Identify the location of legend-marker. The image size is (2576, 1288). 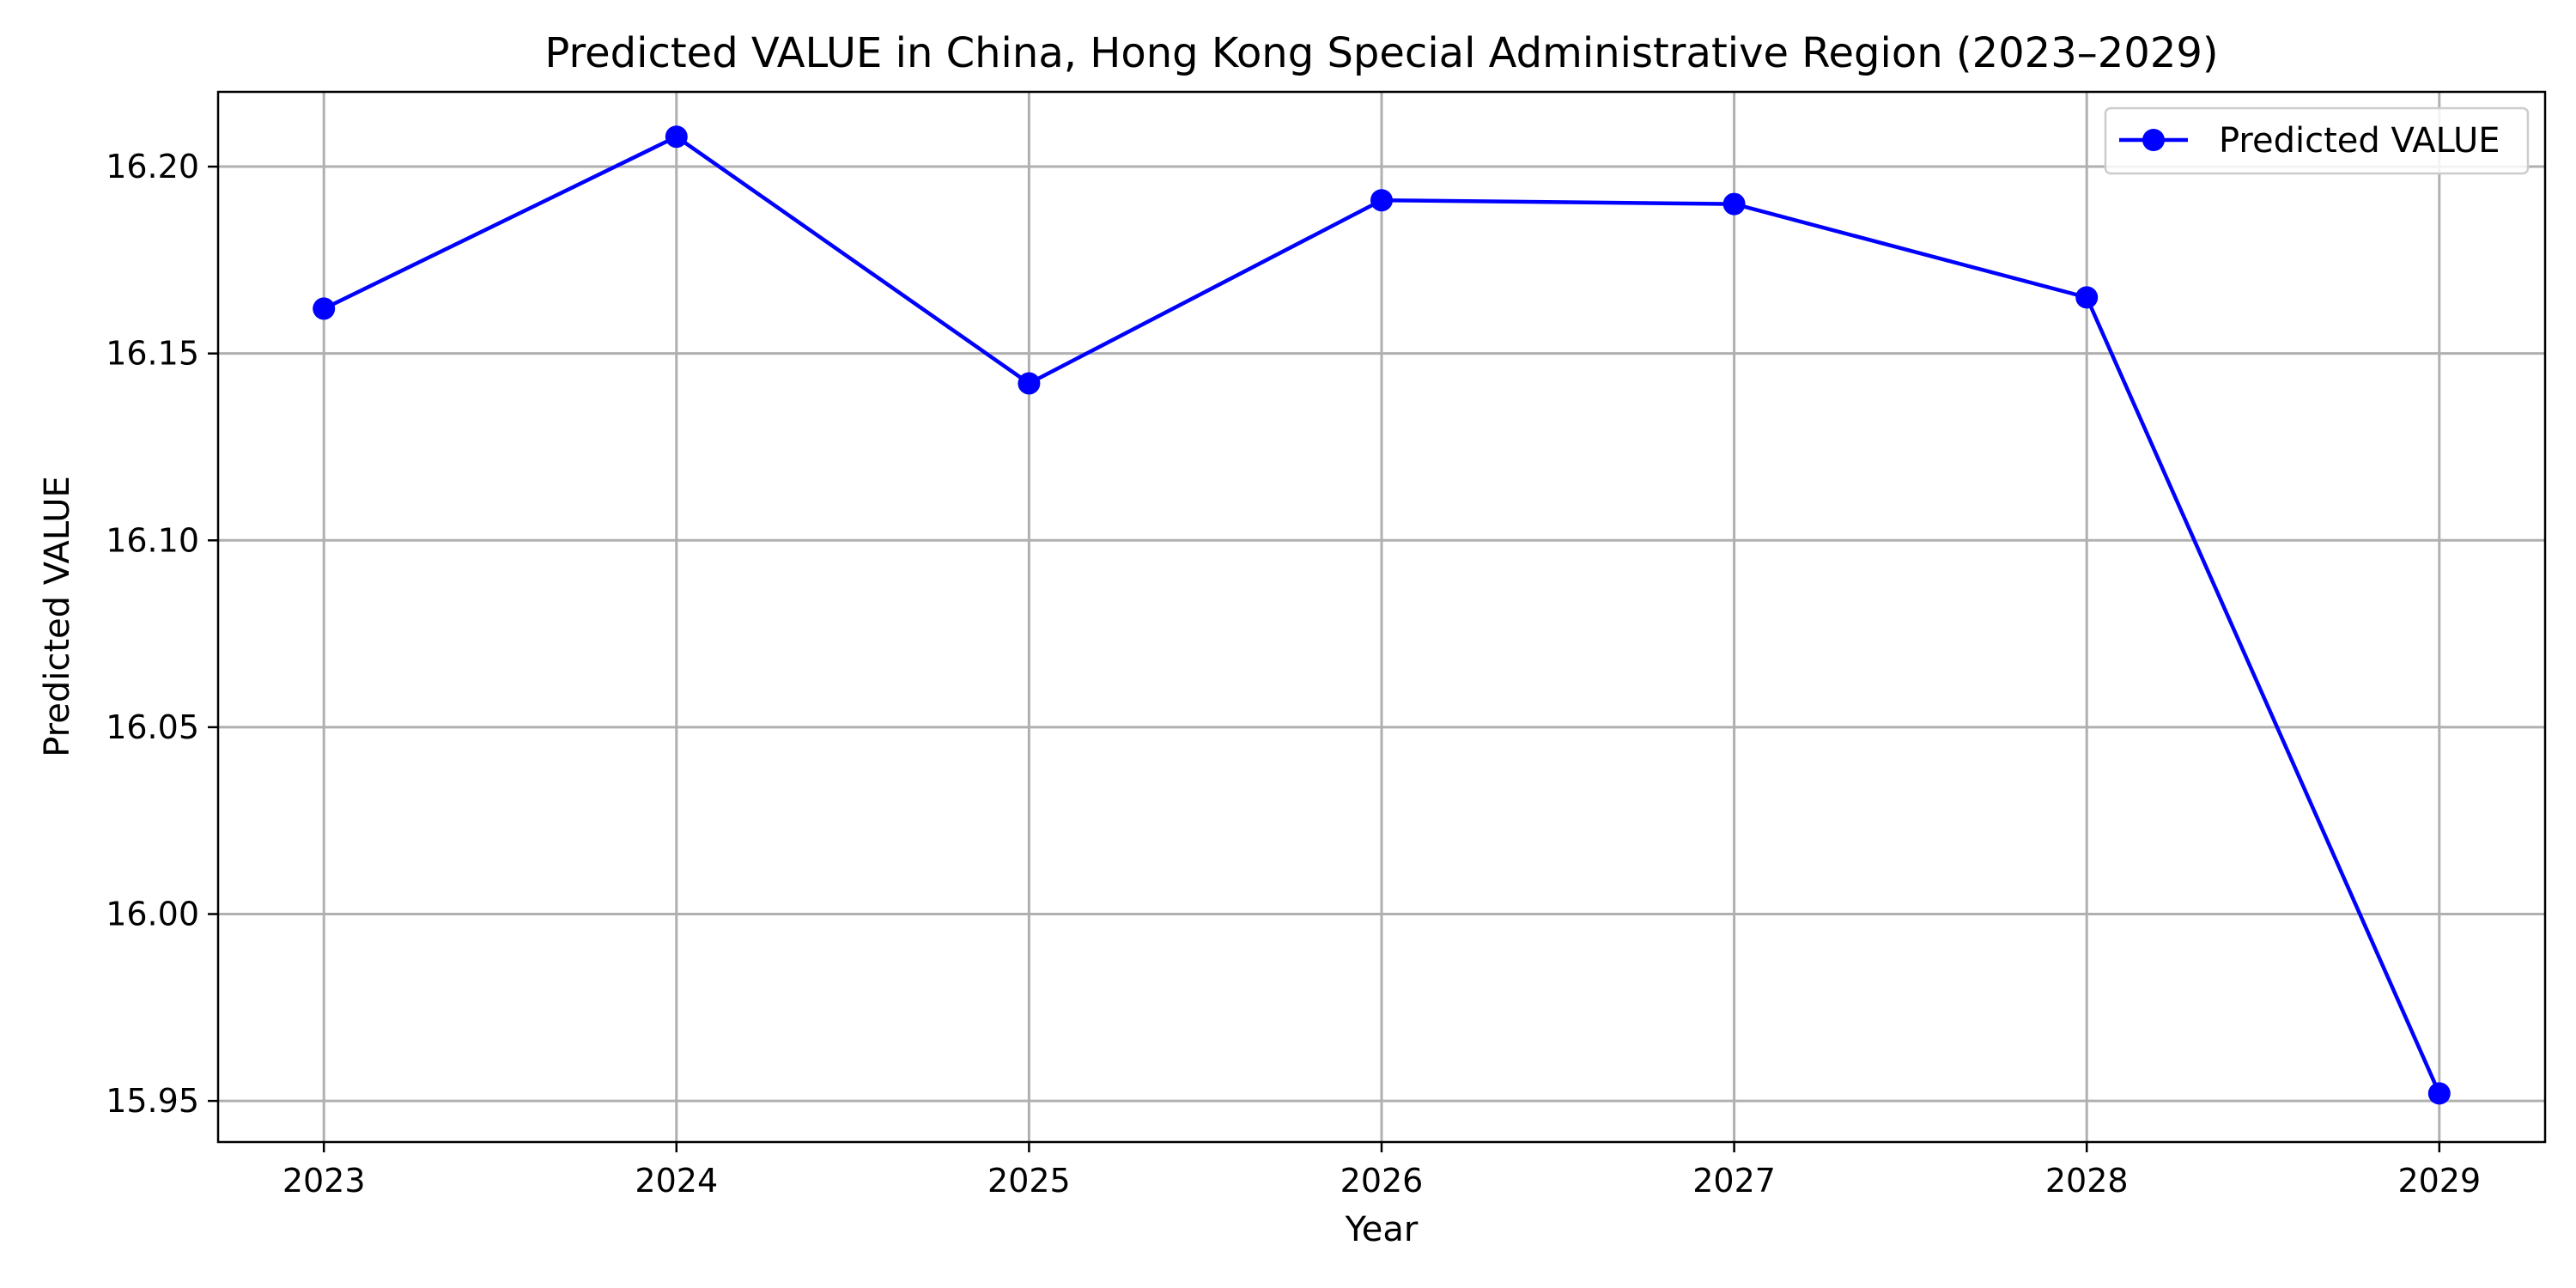
(2153, 140).